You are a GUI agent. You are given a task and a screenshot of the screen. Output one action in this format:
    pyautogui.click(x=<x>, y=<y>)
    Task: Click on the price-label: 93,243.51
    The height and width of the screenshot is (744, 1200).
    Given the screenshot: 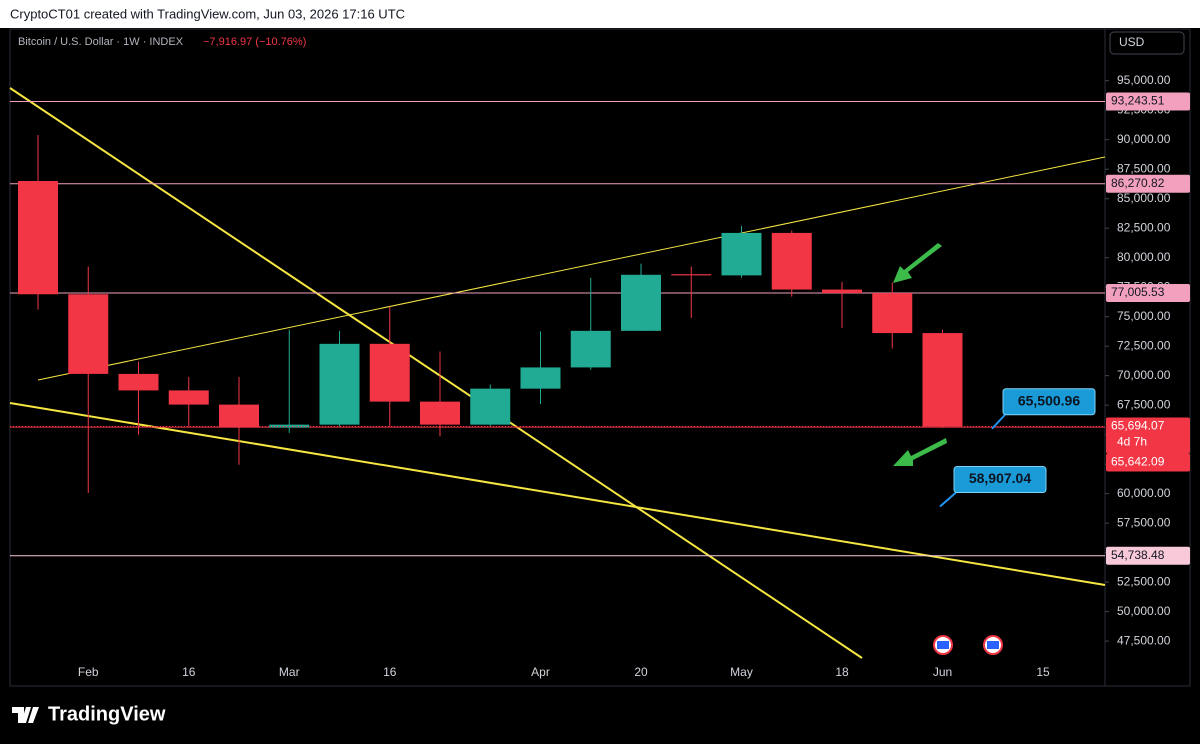 What is the action you would take?
    pyautogui.click(x=1138, y=101)
    